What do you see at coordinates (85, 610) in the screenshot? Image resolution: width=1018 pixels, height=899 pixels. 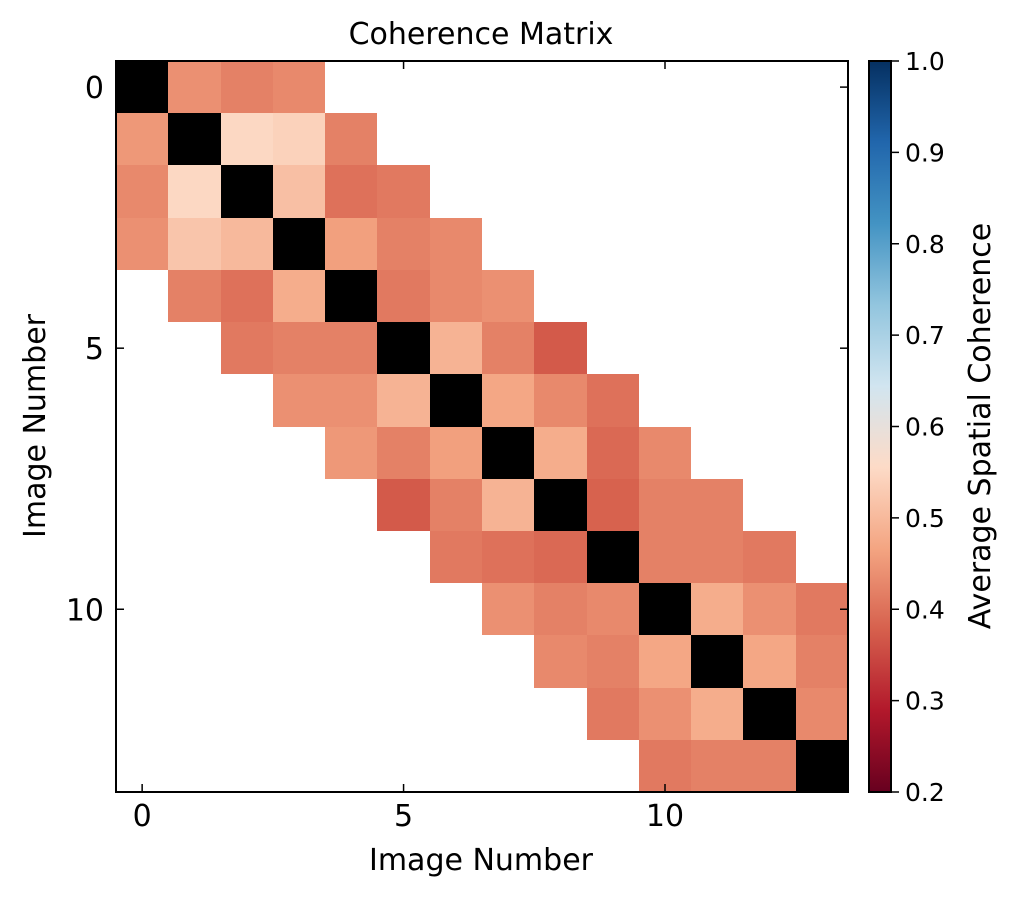 I see `y-tick-label: 10` at bounding box center [85, 610].